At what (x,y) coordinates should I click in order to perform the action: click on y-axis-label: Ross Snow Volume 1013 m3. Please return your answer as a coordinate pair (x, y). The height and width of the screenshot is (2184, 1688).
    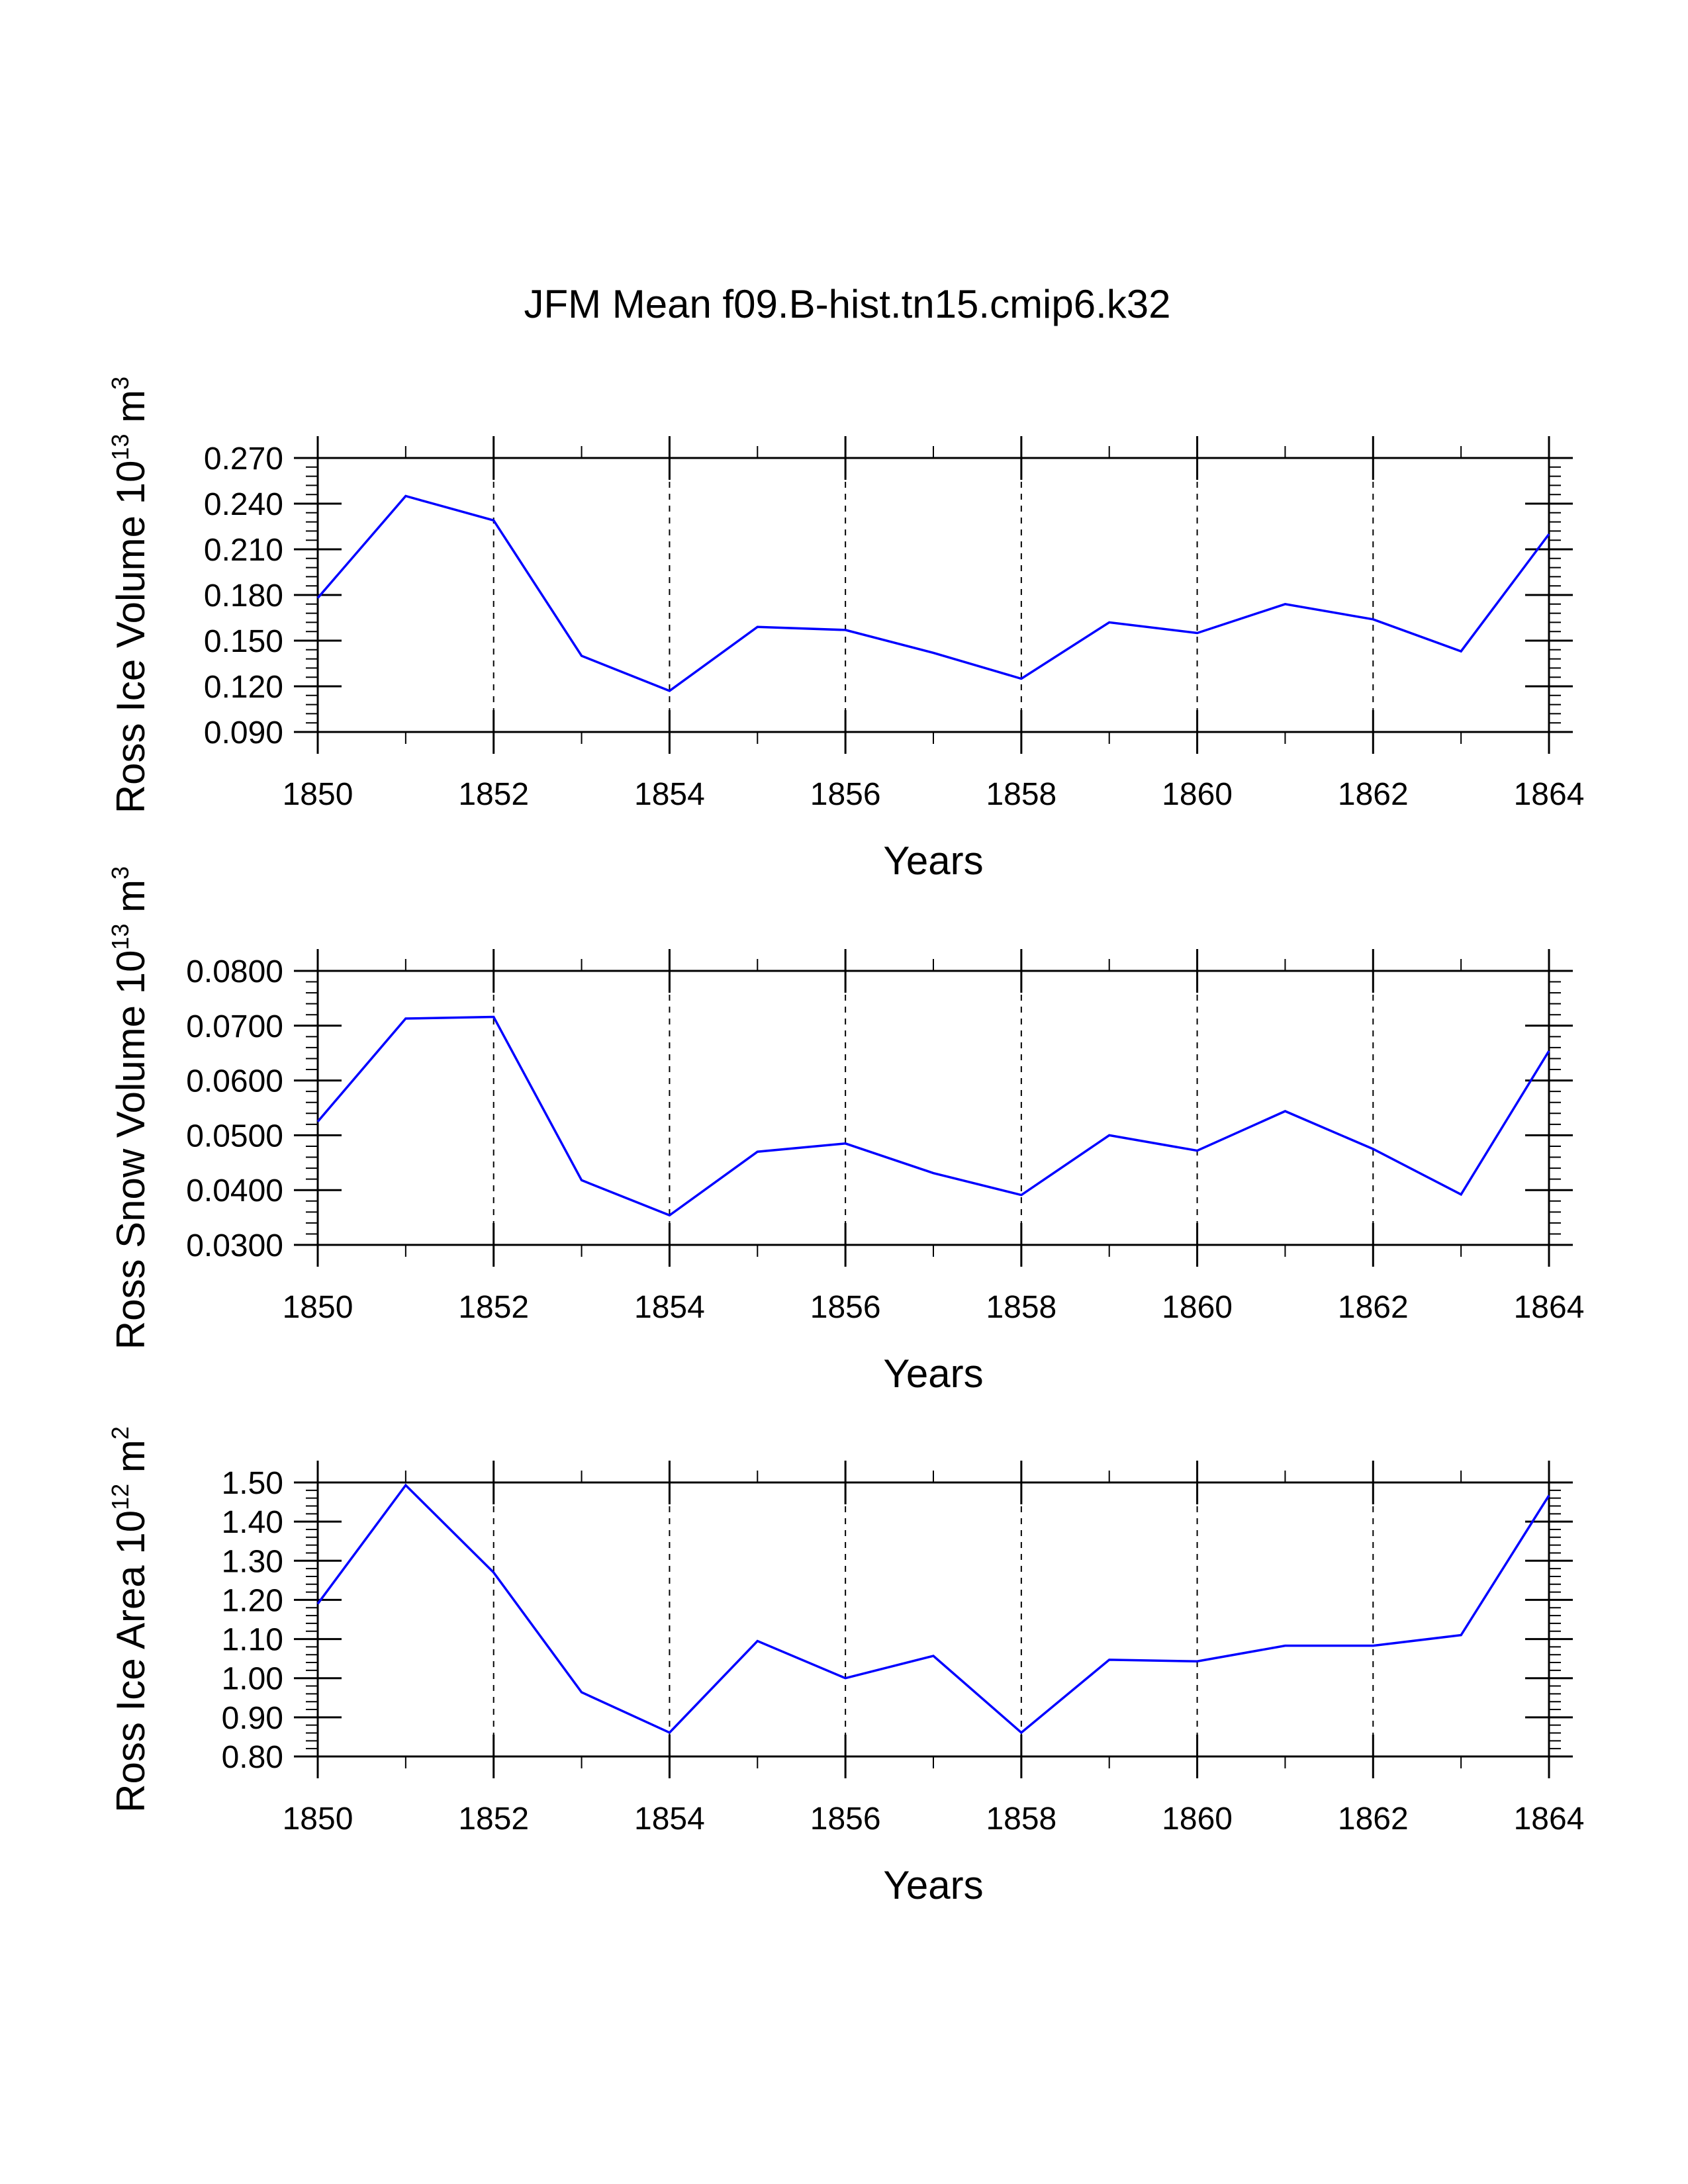
    Looking at the image, I should click on (130, 1107).